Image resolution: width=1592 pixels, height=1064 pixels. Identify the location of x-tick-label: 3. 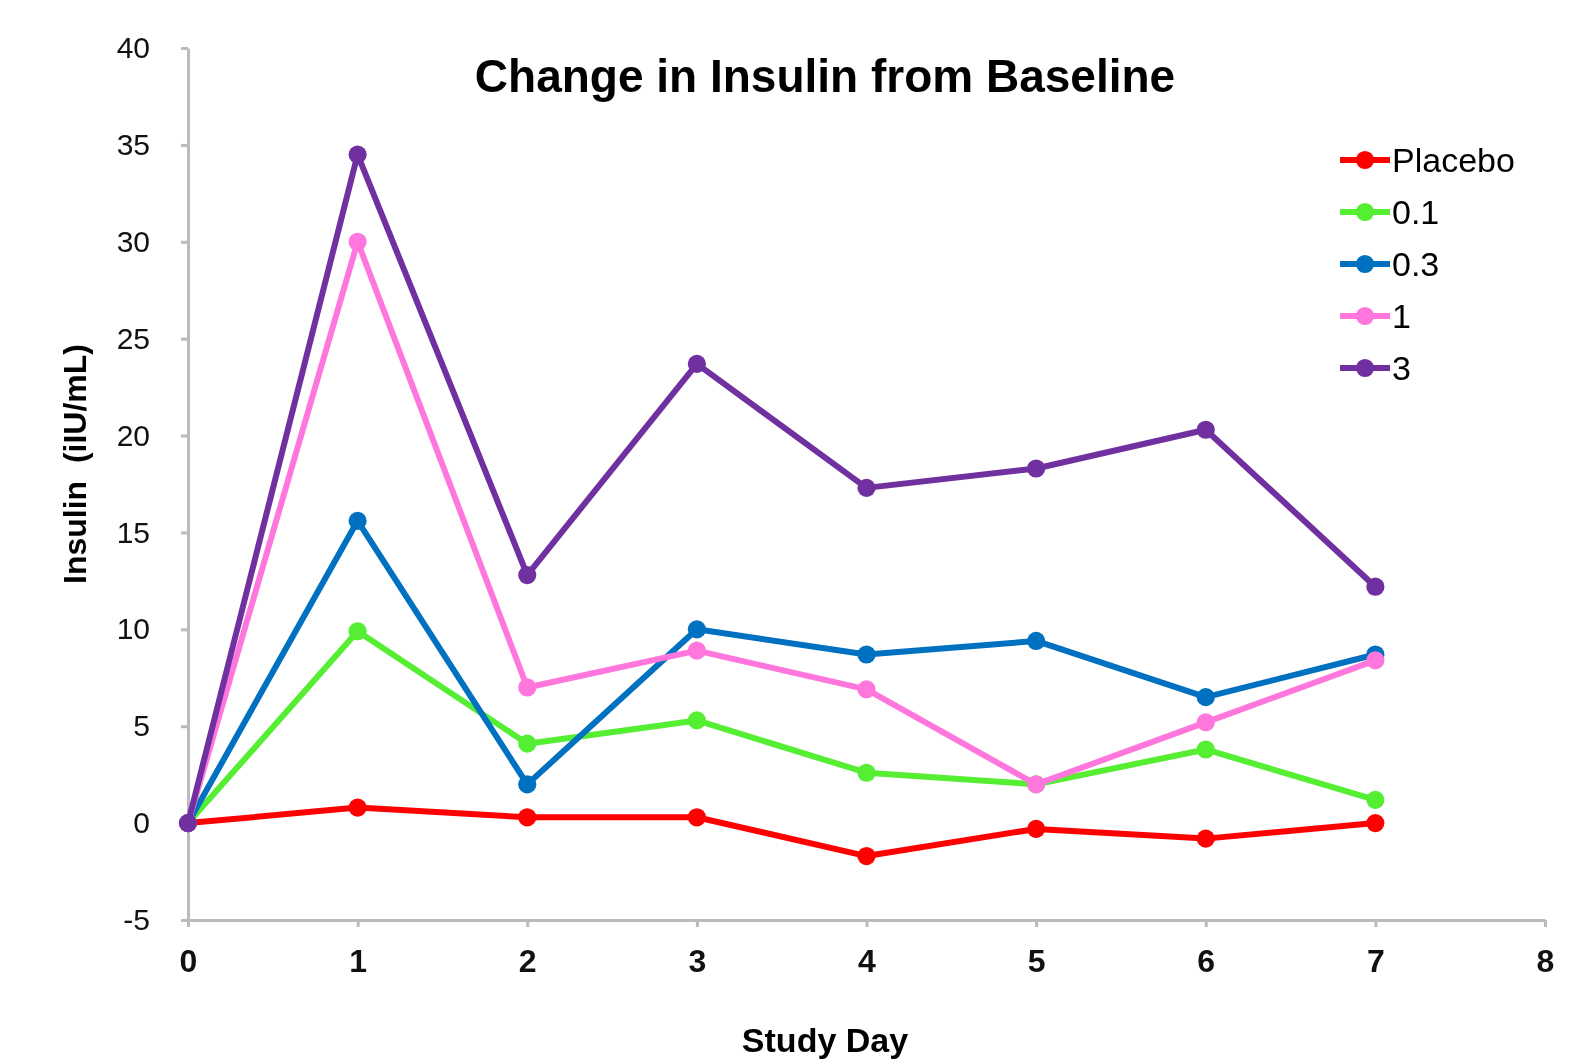
(697, 960).